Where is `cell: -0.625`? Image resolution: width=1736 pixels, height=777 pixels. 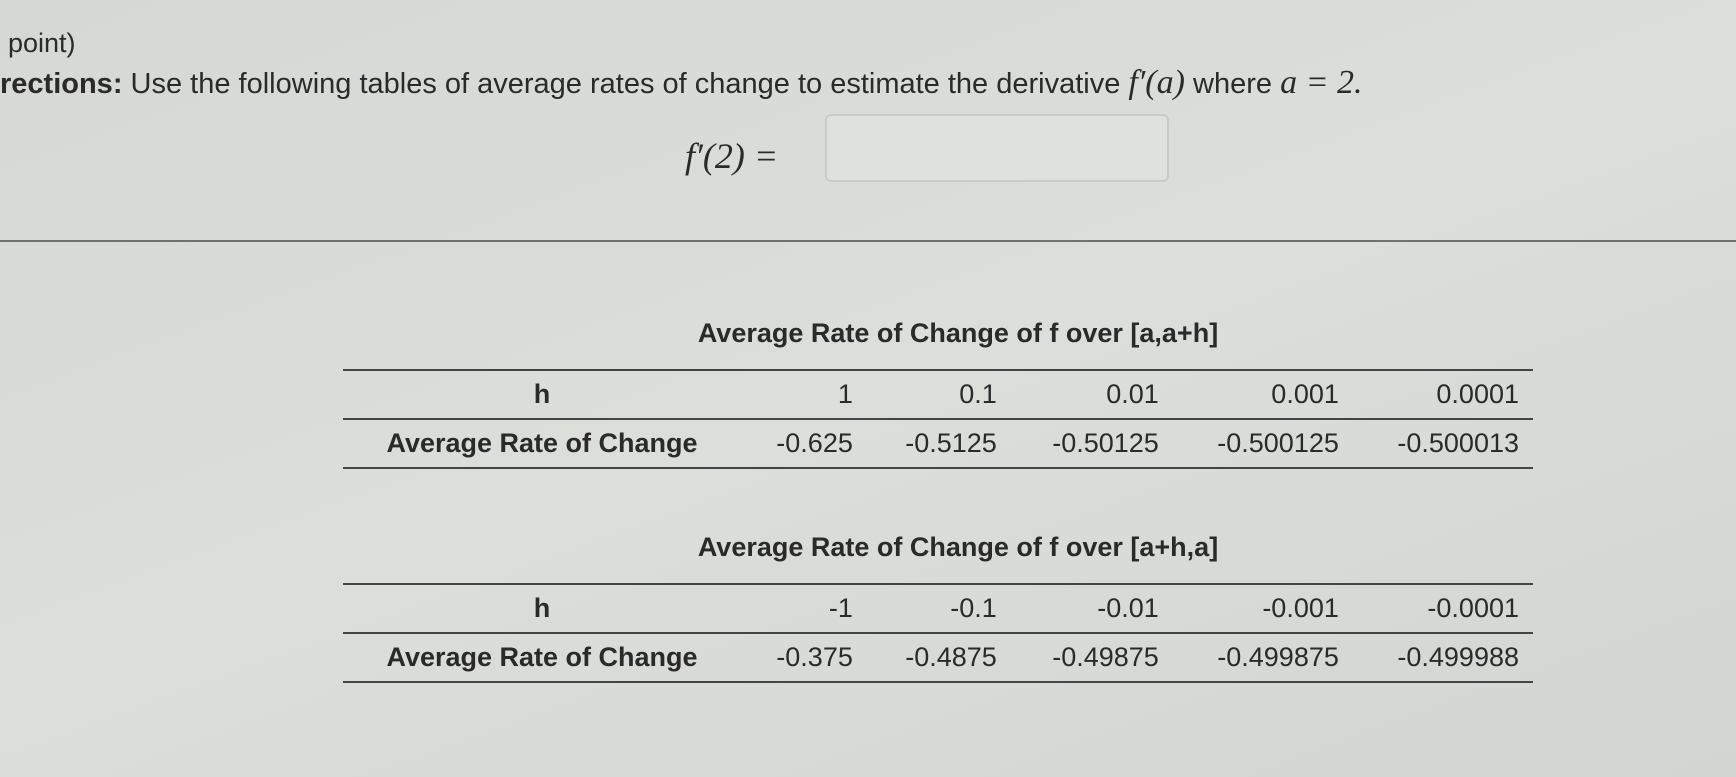
cell: -0.625 is located at coordinates (814, 443).